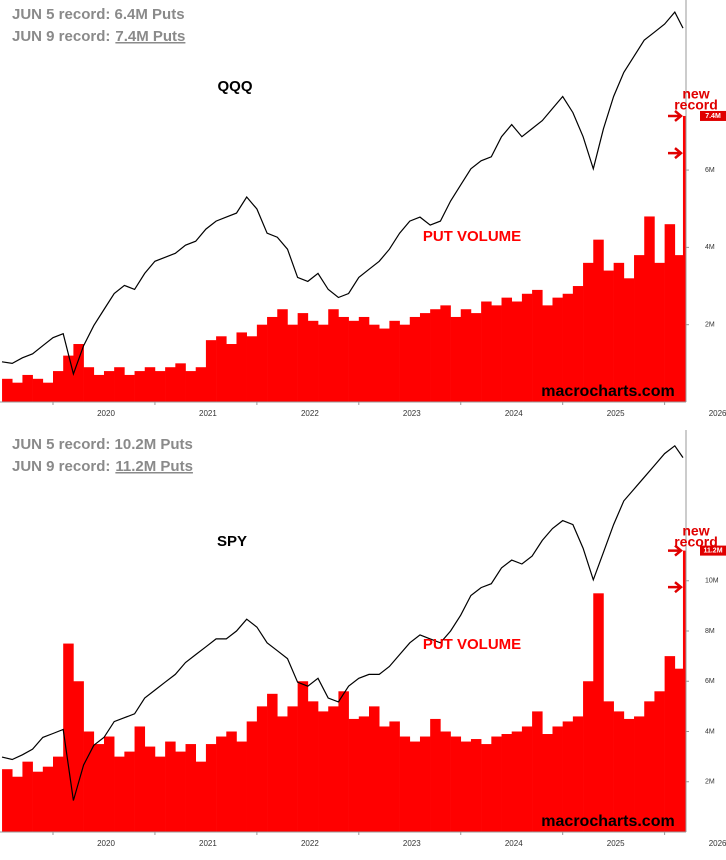  Describe the element at coordinates (616, 843) in the screenshot. I see `x-tick-label: 2025` at that location.